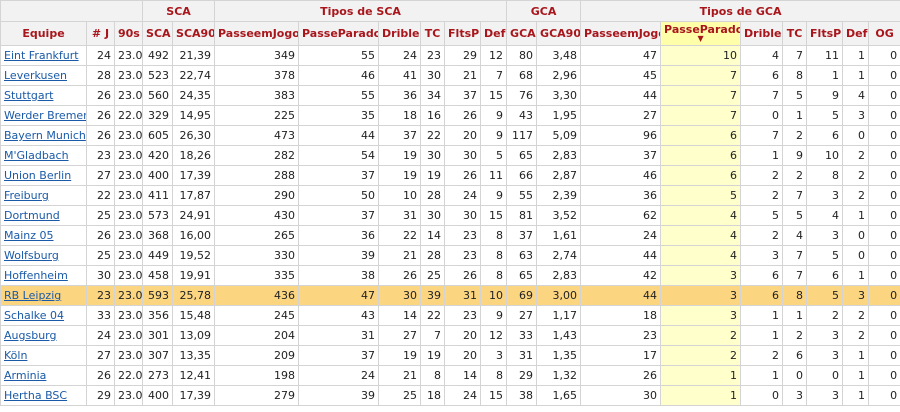  I want to click on team-link-cell: Leverkusen, so click(43, 75).